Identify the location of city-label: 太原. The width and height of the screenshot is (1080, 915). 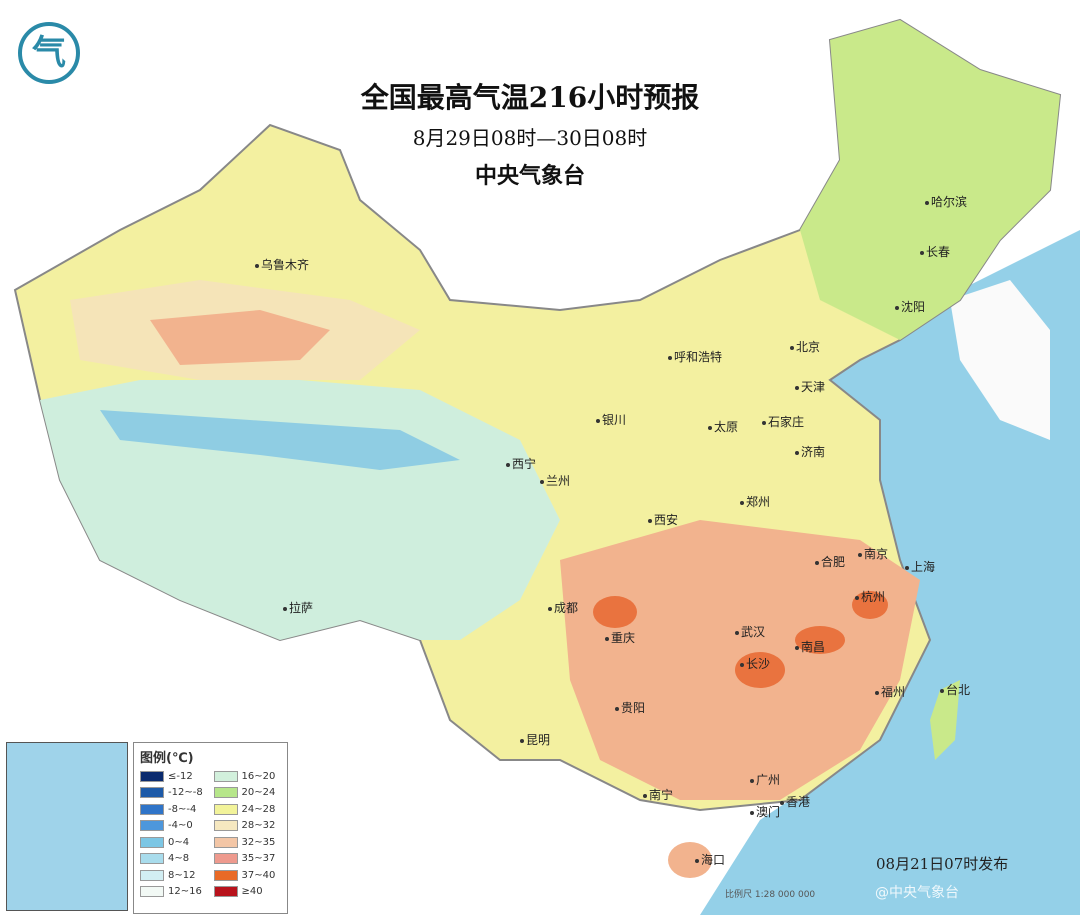
(723, 426).